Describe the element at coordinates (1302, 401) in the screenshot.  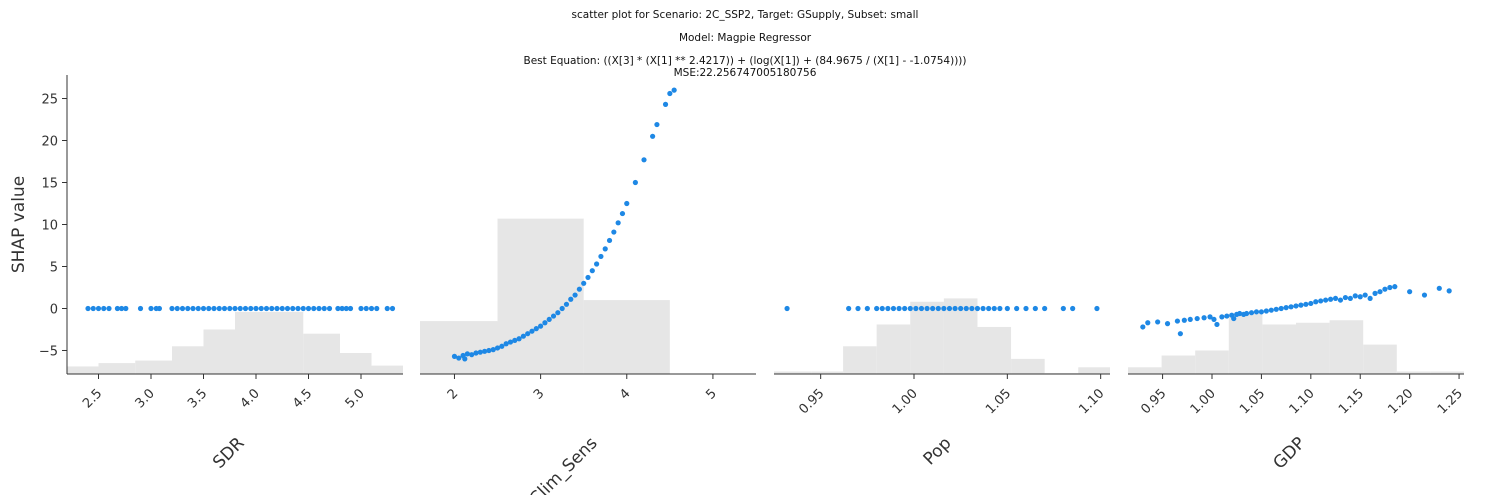
I see `x-tick-label: 1.10` at that location.